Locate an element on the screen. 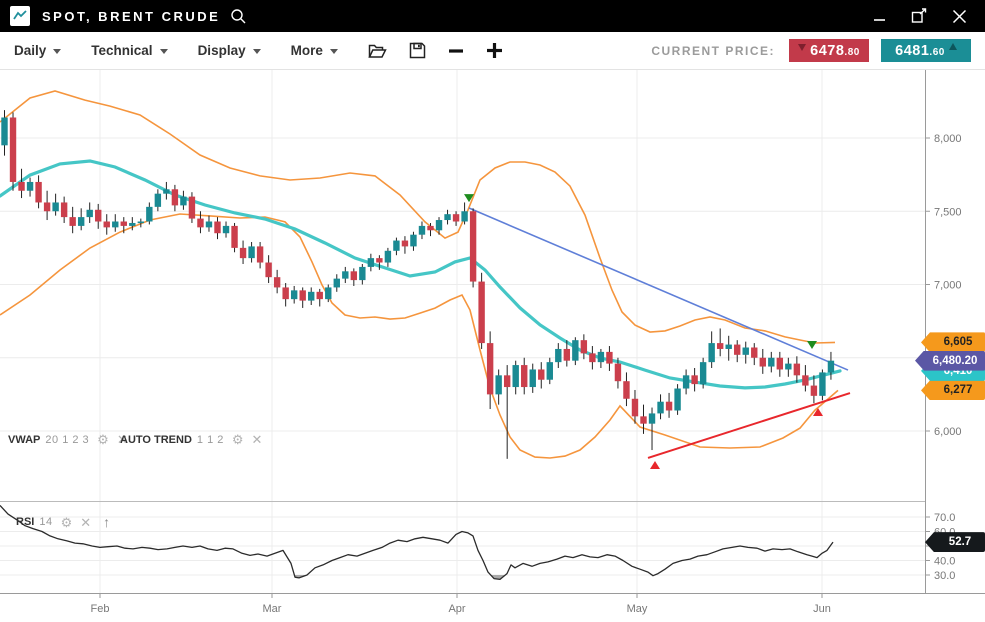 The image size is (985, 622). ask-price-dec: .60 is located at coordinates (937, 52).